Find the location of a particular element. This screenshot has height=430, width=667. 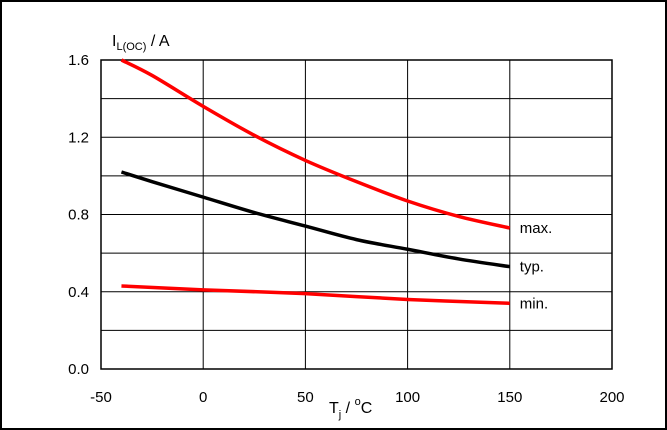

x-tick-label: 0 is located at coordinates (203, 397).